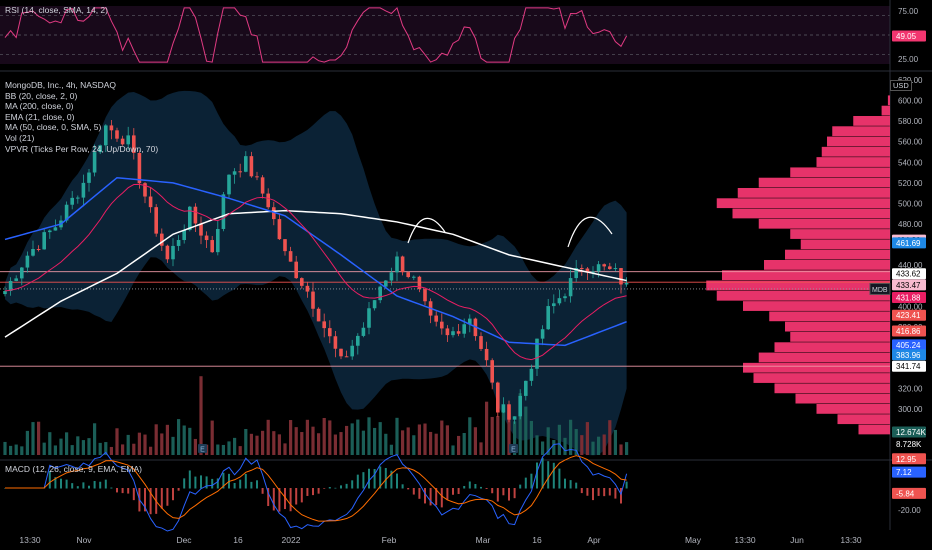 The width and height of the screenshot is (932, 550). What do you see at coordinates (20, 137) in the screenshot?
I see `indicator-vol: Vol (21)` at bounding box center [20, 137].